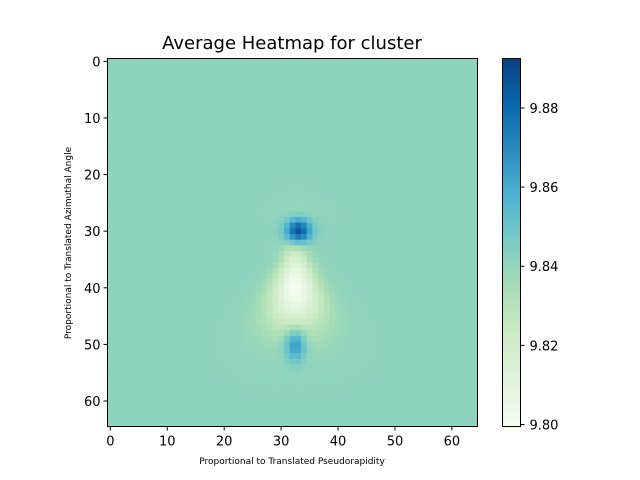 The width and height of the screenshot is (640, 480). Describe the element at coordinates (92, 402) in the screenshot. I see `y-tick-label: 60` at that location.